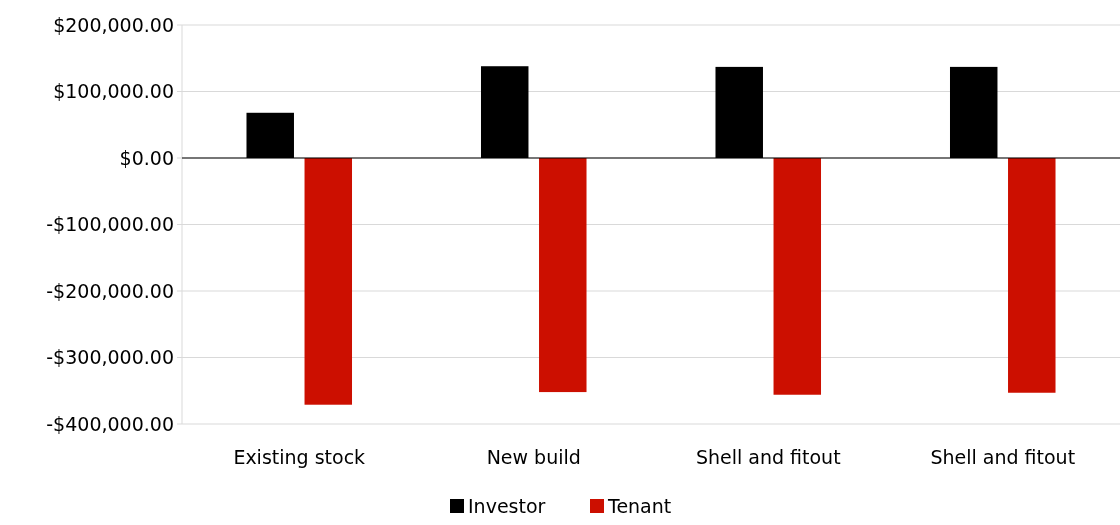 The image size is (1120, 525). I want to click on y-tick-label: $100,000.00, so click(113, 91).